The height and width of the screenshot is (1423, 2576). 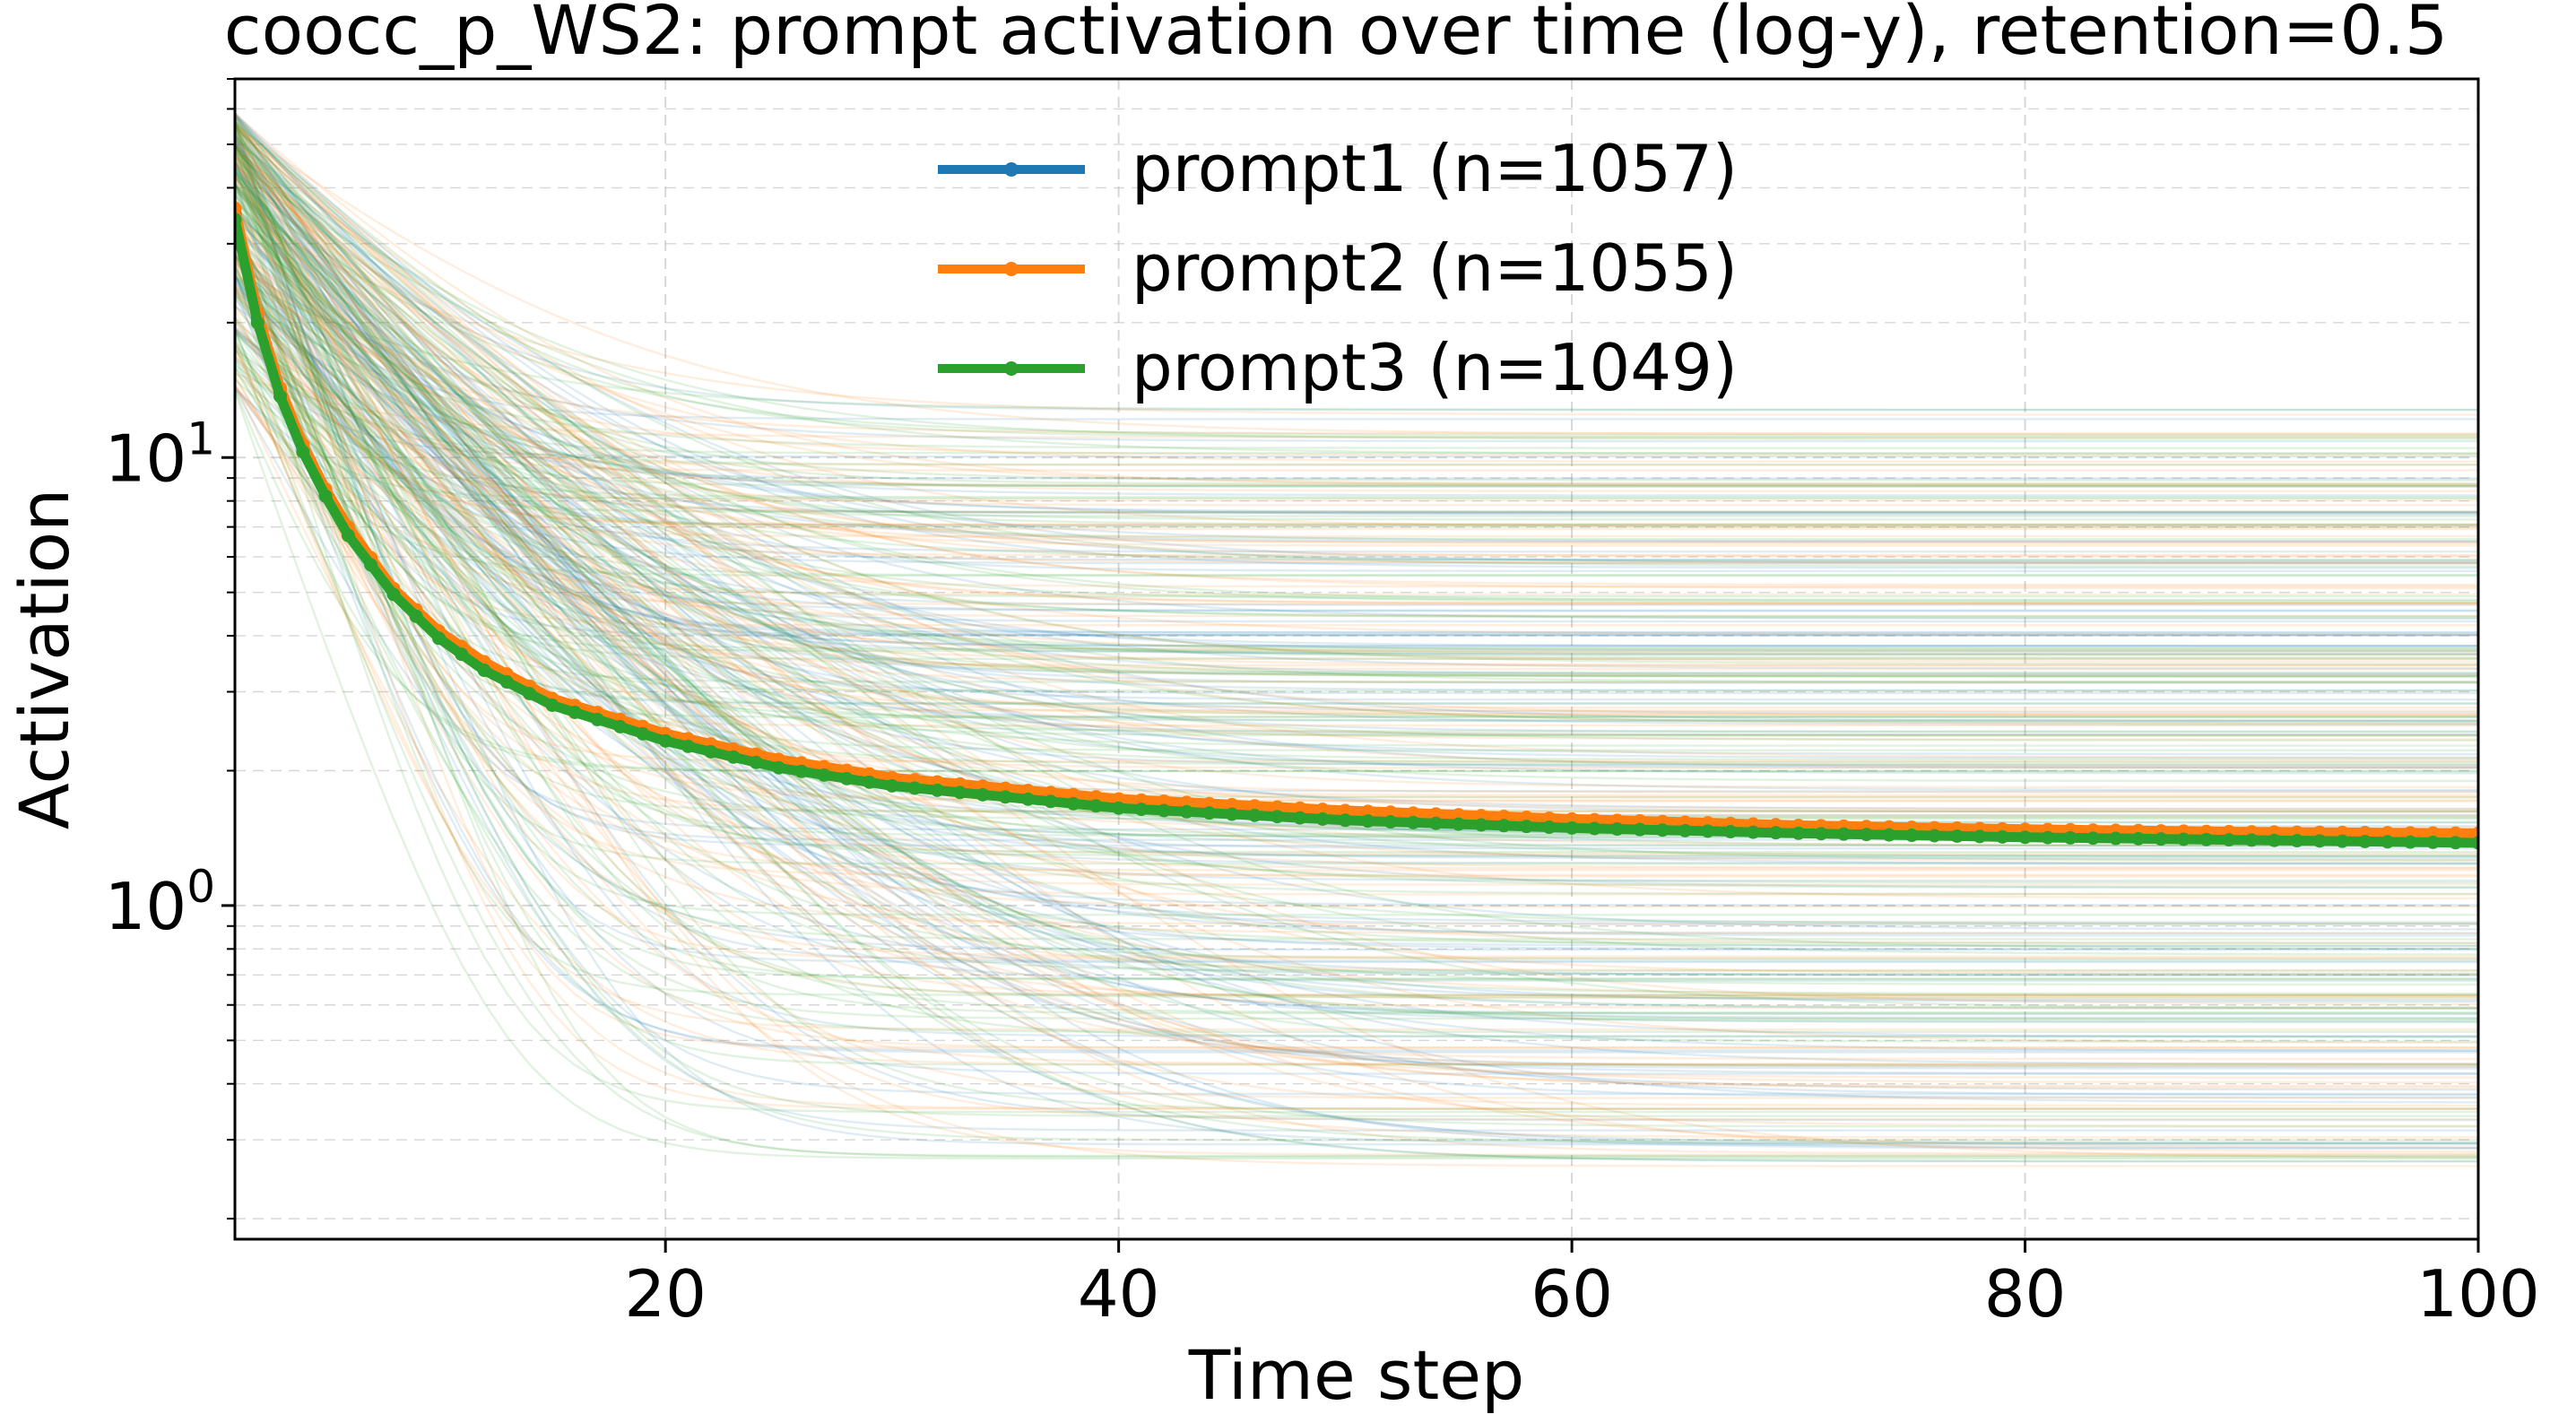 What do you see at coordinates (160, 902) in the screenshot?
I see `y-tick-label: 100` at bounding box center [160, 902].